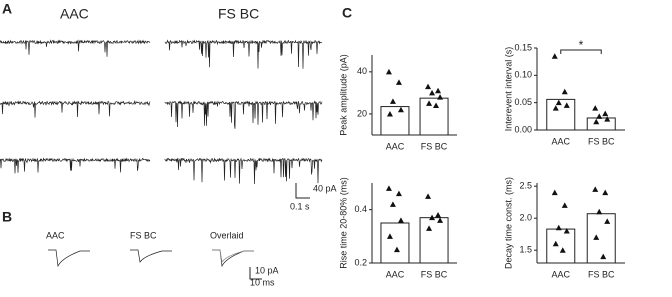 The width and height of the screenshot is (672, 297). Describe the element at coordinates (360, 209) in the screenshot. I see `y-tick-label: 0.4` at that location.